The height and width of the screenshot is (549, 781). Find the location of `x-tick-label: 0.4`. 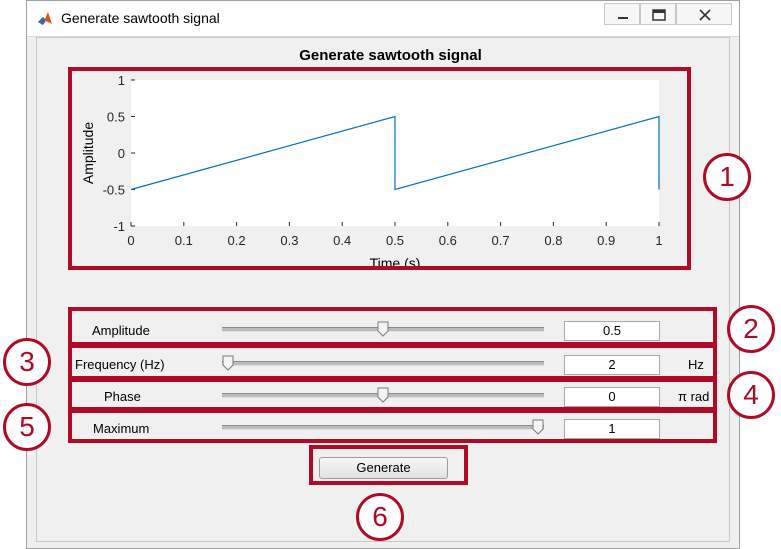

x-tick-label: 0.4 is located at coordinates (342, 240).